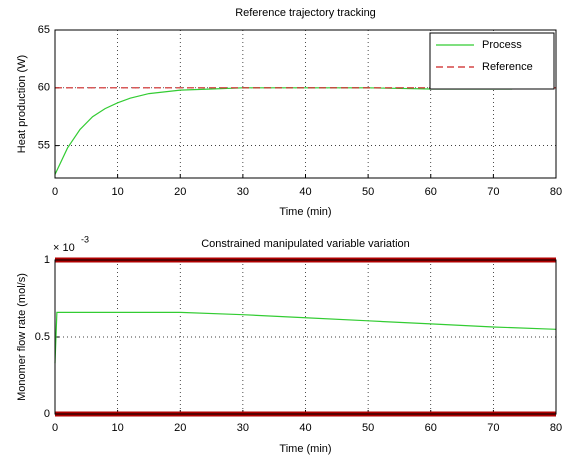 The image size is (565, 464). I want to click on series-line, so click(305, 337).